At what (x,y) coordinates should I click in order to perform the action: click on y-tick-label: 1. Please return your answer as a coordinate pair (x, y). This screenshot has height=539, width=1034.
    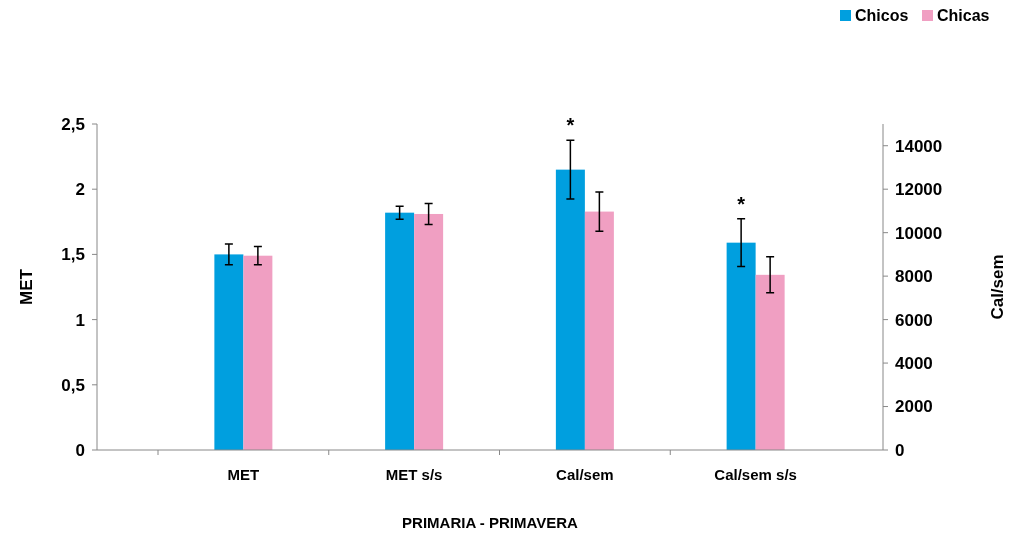
    Looking at the image, I should click on (80, 320).